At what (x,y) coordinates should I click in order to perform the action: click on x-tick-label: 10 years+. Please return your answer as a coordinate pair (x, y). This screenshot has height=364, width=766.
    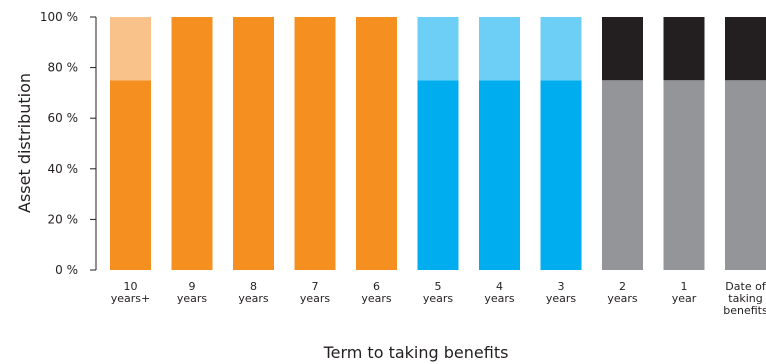
    Looking at the image, I should click on (131, 292).